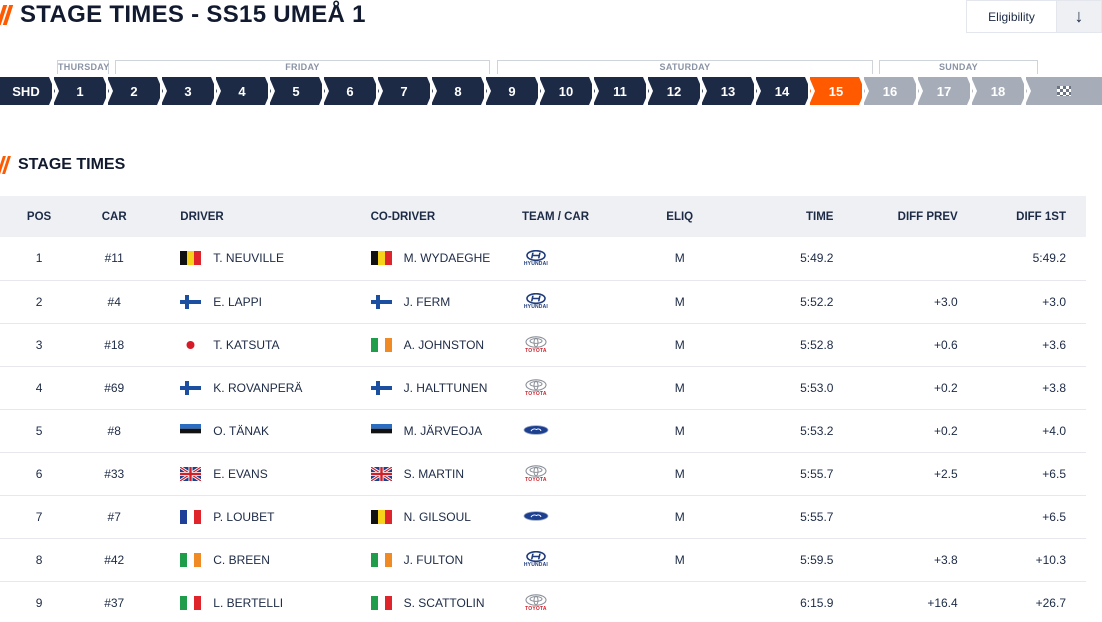 Image resolution: width=1102 pixels, height=622 pixels. I want to click on driver-cell: T. NEUVILLE, so click(244, 258).